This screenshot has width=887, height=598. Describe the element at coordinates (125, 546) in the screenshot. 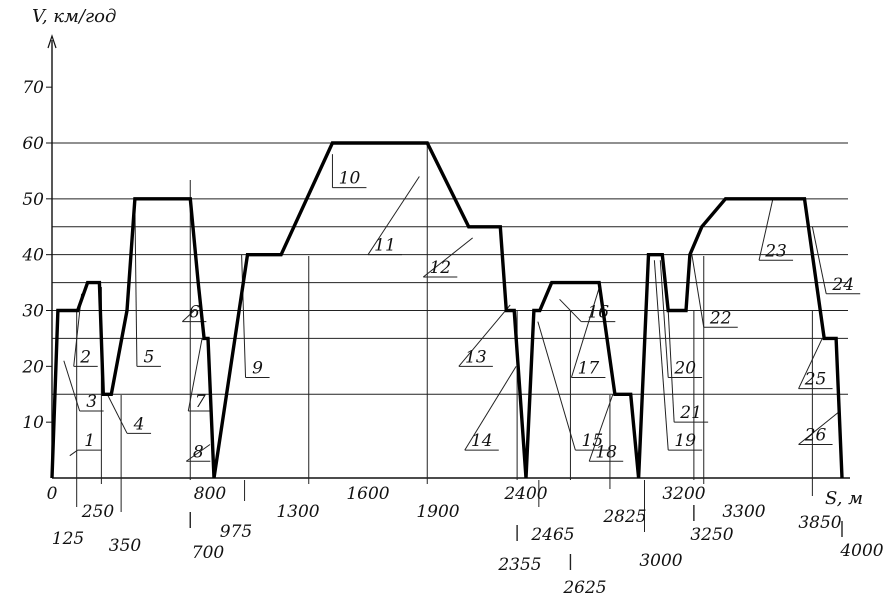

I see `x-mark-label-350: 350` at that location.